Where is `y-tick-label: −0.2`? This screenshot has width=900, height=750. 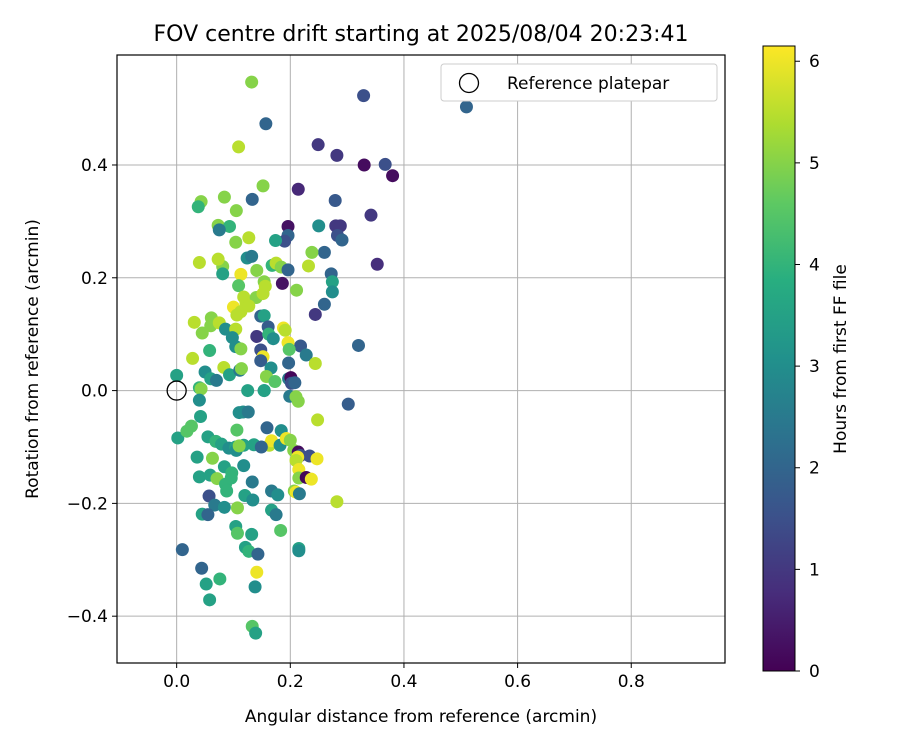 y-tick-label: −0.2 is located at coordinates (87, 504).